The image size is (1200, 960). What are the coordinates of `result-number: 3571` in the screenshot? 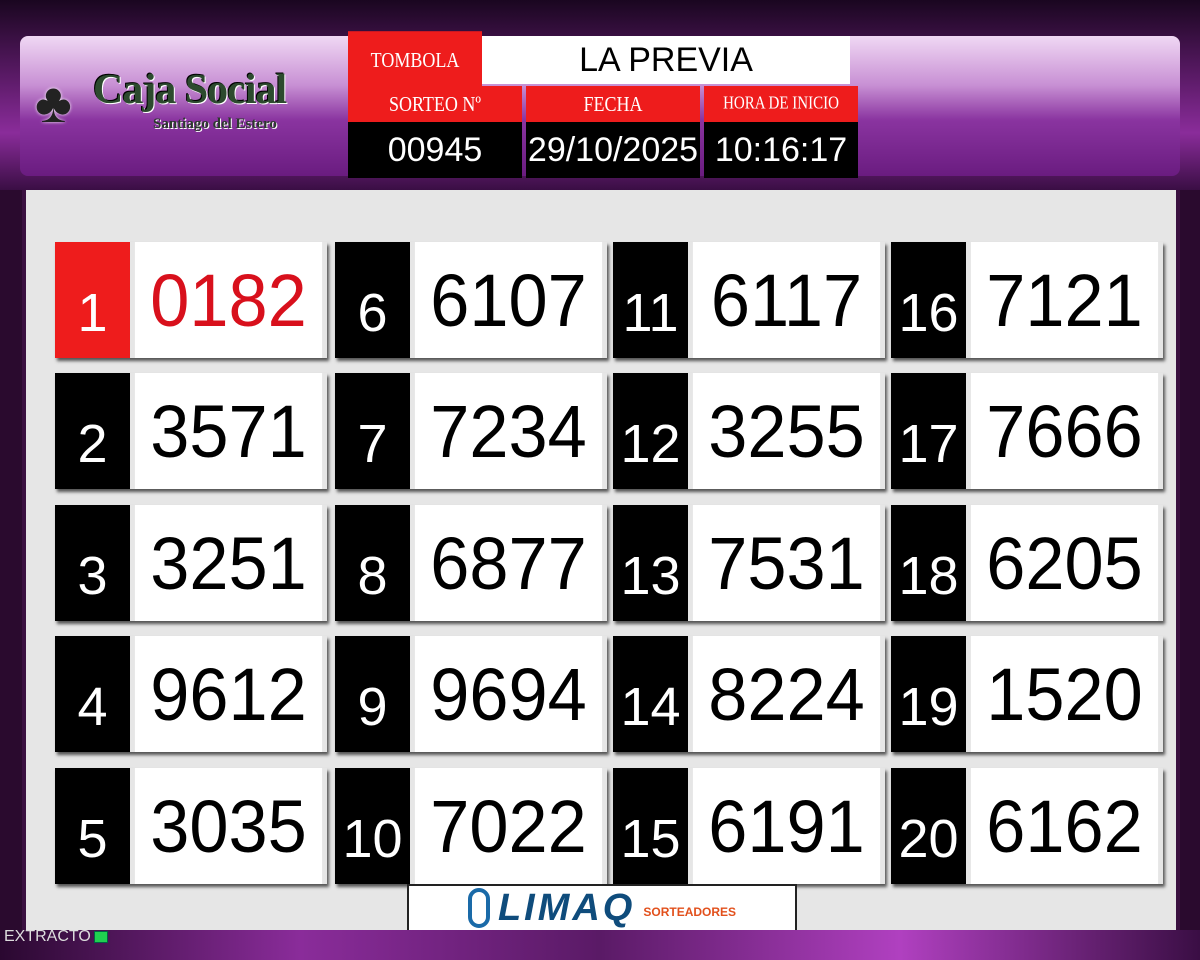 It's located at (228, 431).